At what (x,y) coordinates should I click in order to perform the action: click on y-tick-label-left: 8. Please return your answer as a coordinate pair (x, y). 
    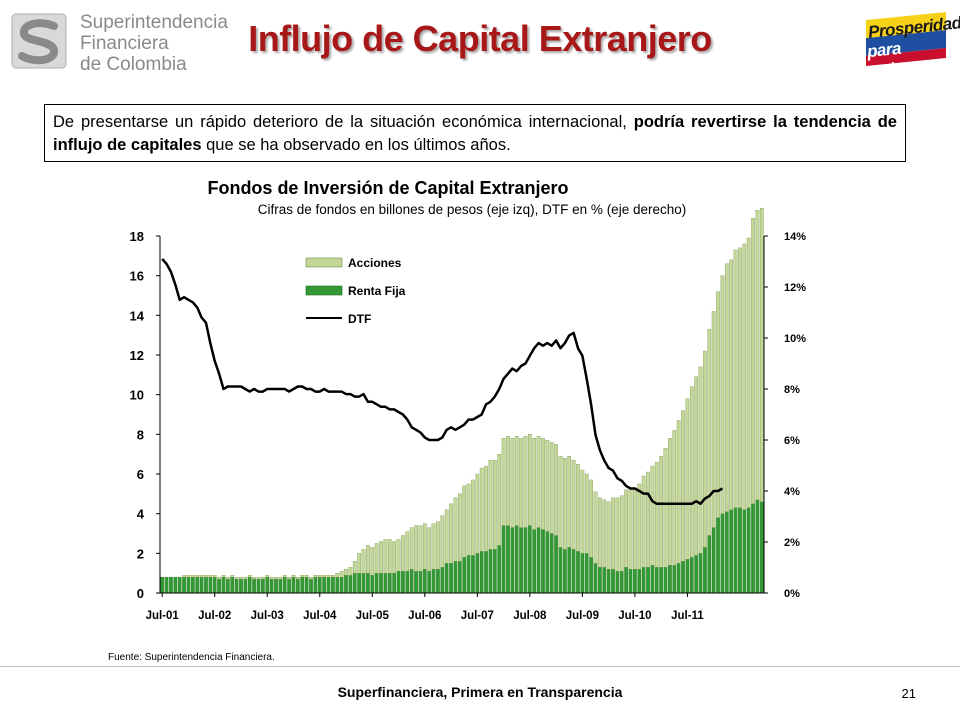
    Looking at the image, I should click on (140, 434).